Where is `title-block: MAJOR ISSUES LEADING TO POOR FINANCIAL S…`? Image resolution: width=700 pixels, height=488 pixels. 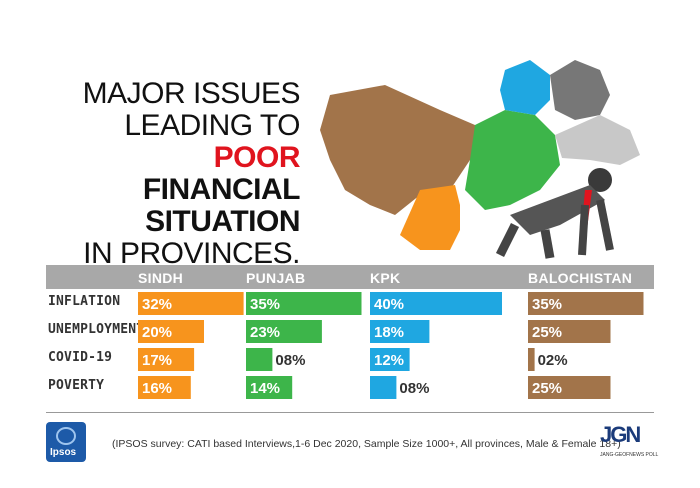 title-block: MAJOR ISSUES LEADING TO POOR FINANCIAL S… is located at coordinates (180, 173).